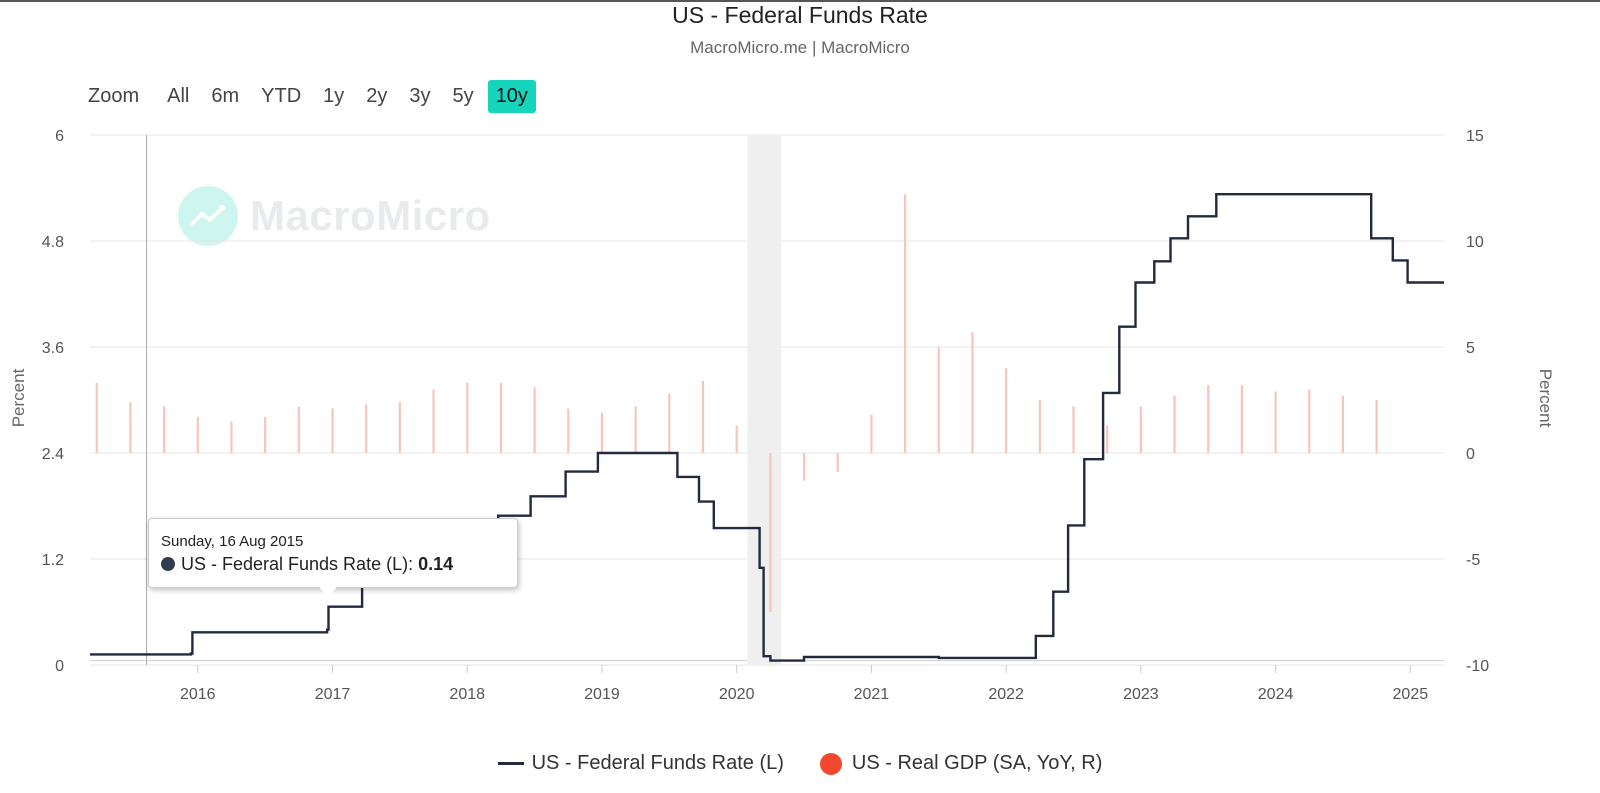  I want to click on left-tick-label: 3.6, so click(53, 348).